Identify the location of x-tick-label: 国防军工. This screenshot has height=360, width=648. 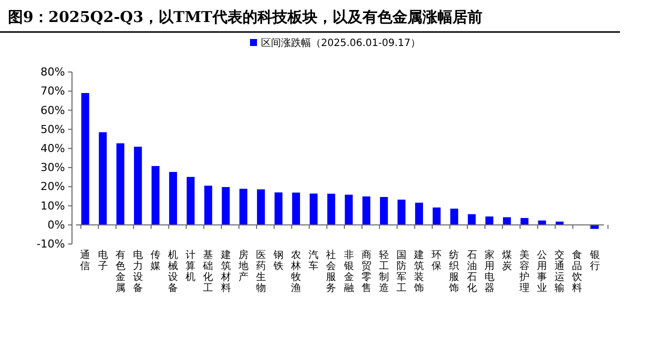
(401, 272).